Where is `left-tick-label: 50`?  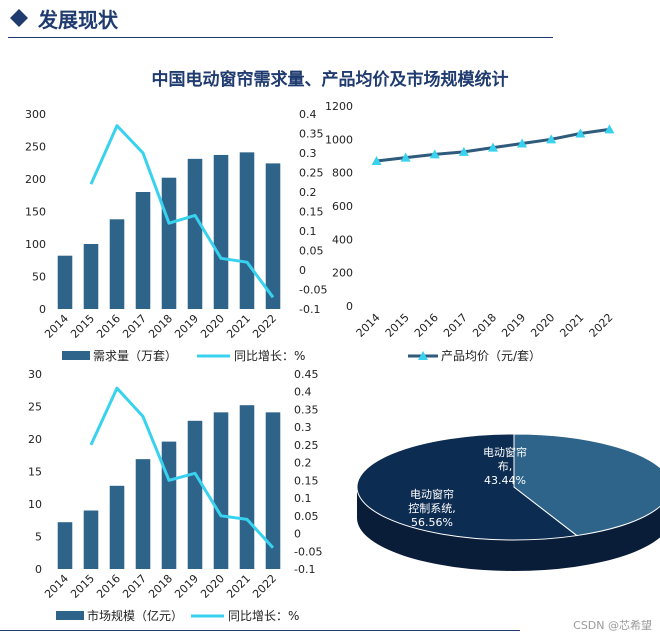 left-tick-label: 50 is located at coordinates (39, 277).